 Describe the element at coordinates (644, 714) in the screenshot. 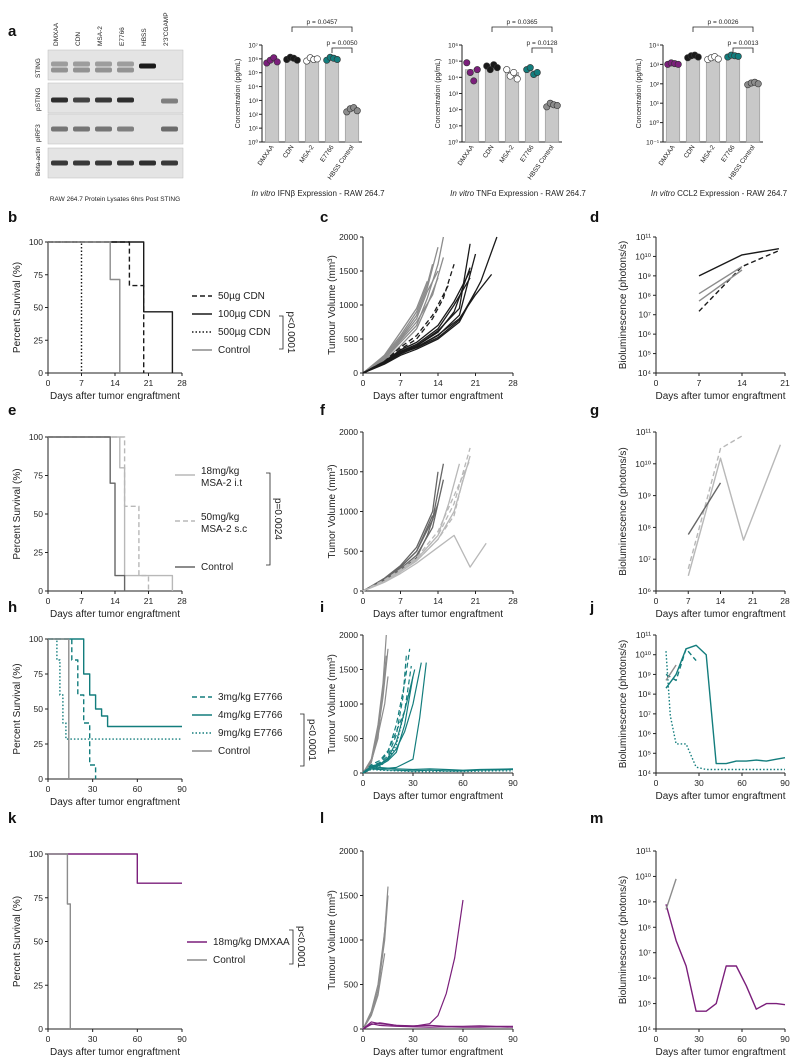

I see `y-tick-label: 10⁷` at that location.